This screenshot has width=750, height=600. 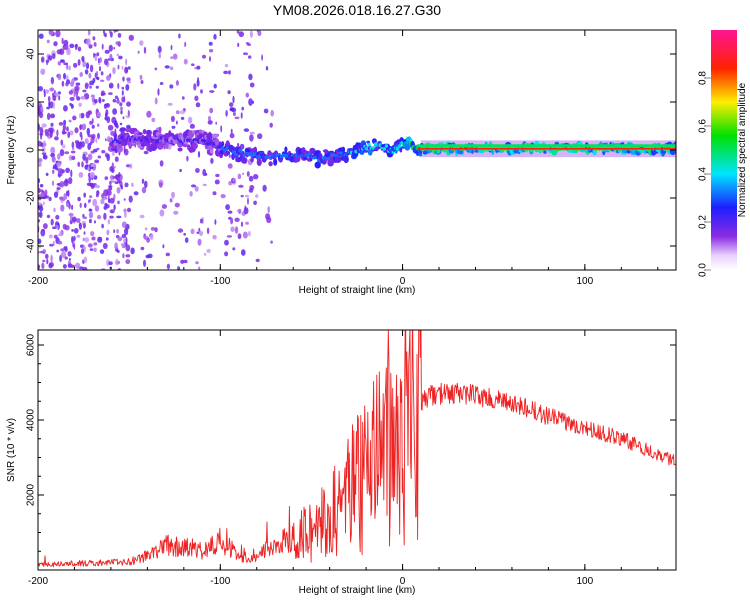 What do you see at coordinates (357, 290) in the screenshot?
I see `spectrogram-x-label: Height of straight line (km)` at bounding box center [357, 290].